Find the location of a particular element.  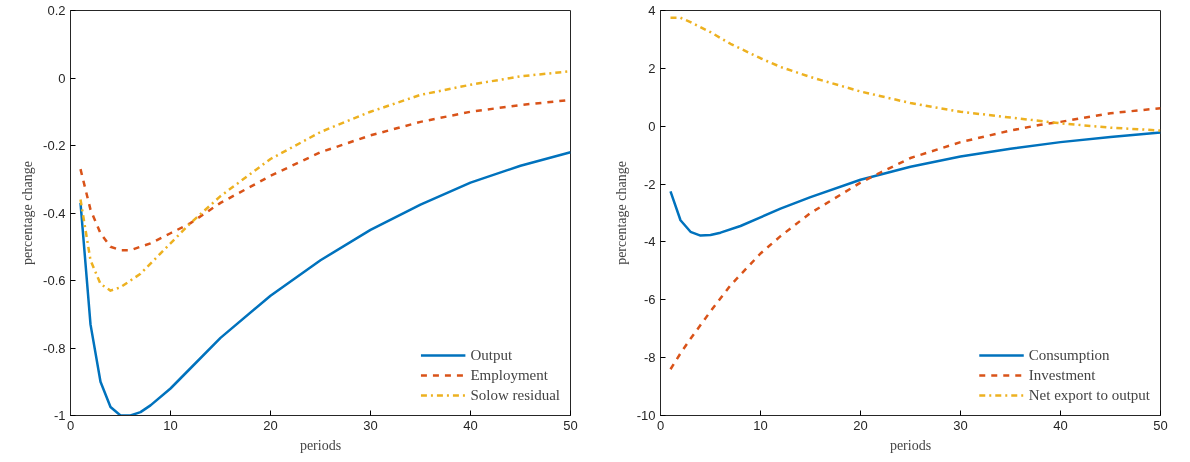

y-tick-label: -8 is located at coordinates (649, 358).